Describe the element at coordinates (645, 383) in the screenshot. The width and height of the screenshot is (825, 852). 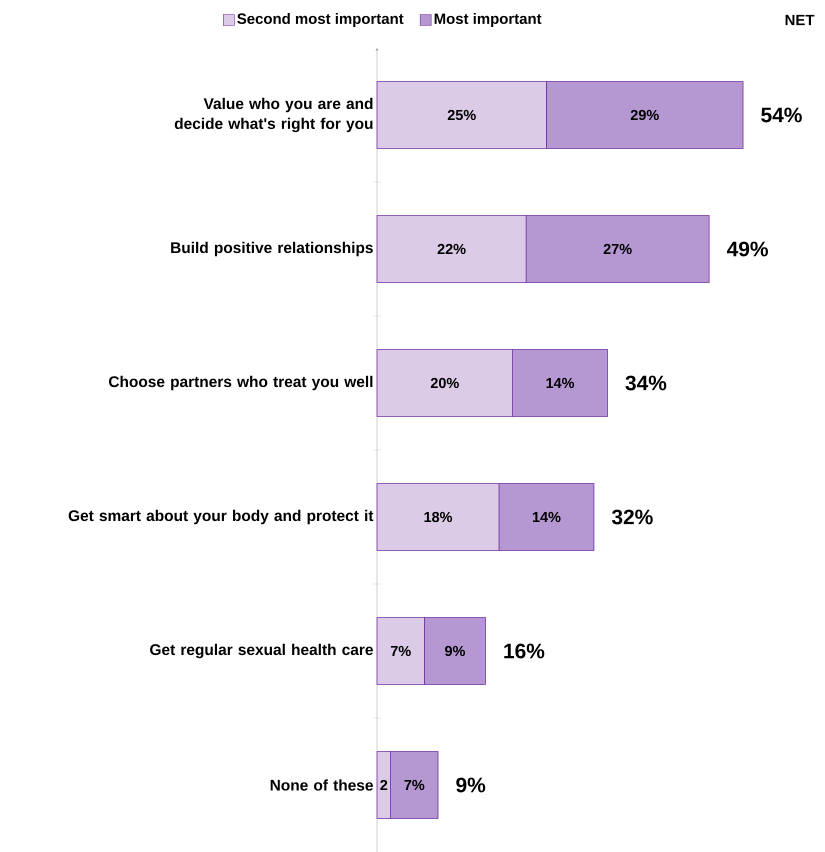
I see `total-label: 34%` at that location.